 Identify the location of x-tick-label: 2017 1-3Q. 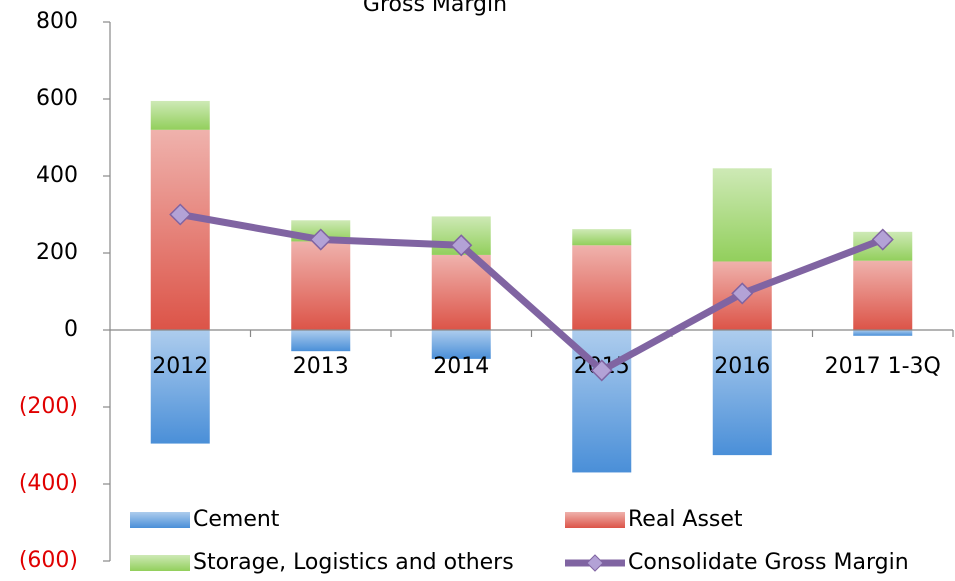
(883, 366).